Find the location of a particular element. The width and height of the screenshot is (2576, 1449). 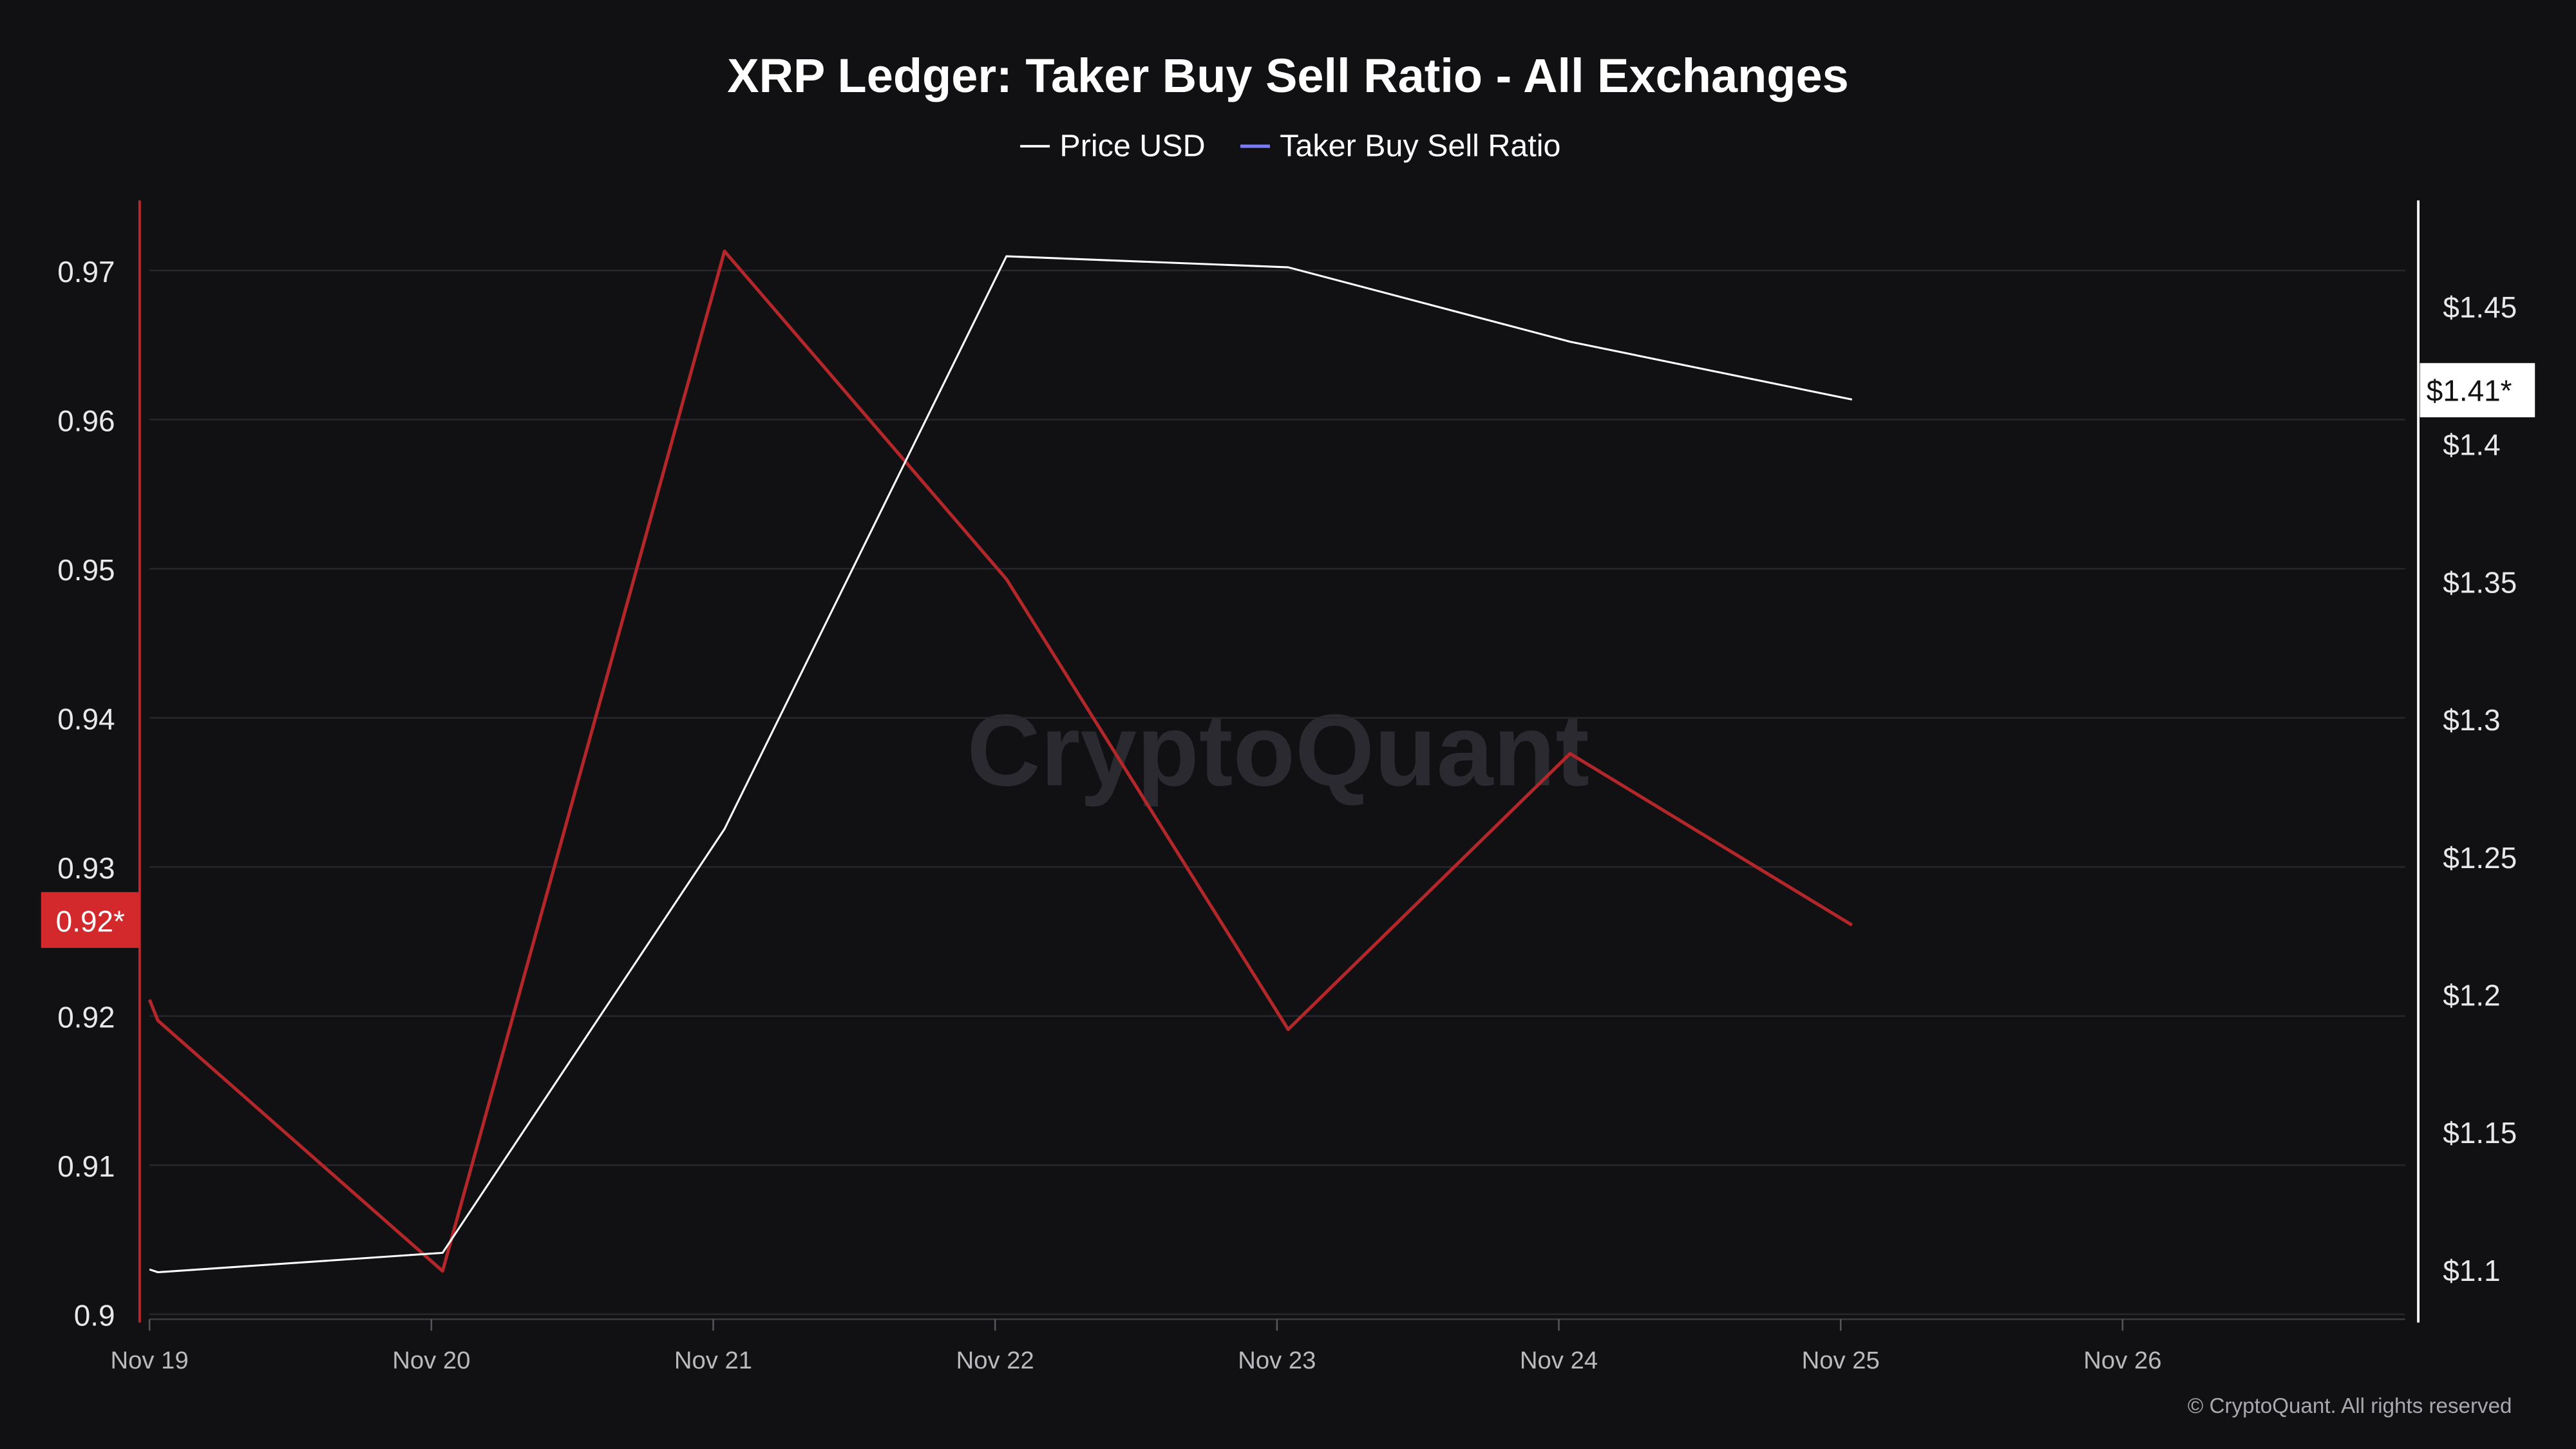

left-tick-label: 0.91 is located at coordinates (86, 1166).